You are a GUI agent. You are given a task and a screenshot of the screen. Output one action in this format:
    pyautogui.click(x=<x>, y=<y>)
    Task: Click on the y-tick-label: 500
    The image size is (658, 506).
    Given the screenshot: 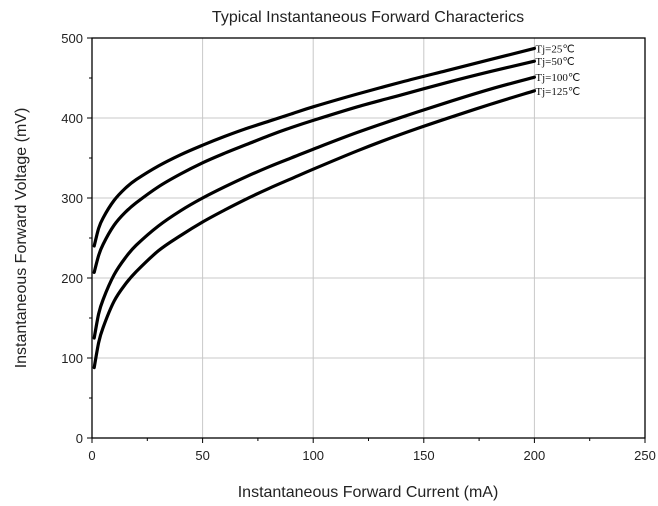 What is the action you would take?
    pyautogui.click(x=72, y=38)
    